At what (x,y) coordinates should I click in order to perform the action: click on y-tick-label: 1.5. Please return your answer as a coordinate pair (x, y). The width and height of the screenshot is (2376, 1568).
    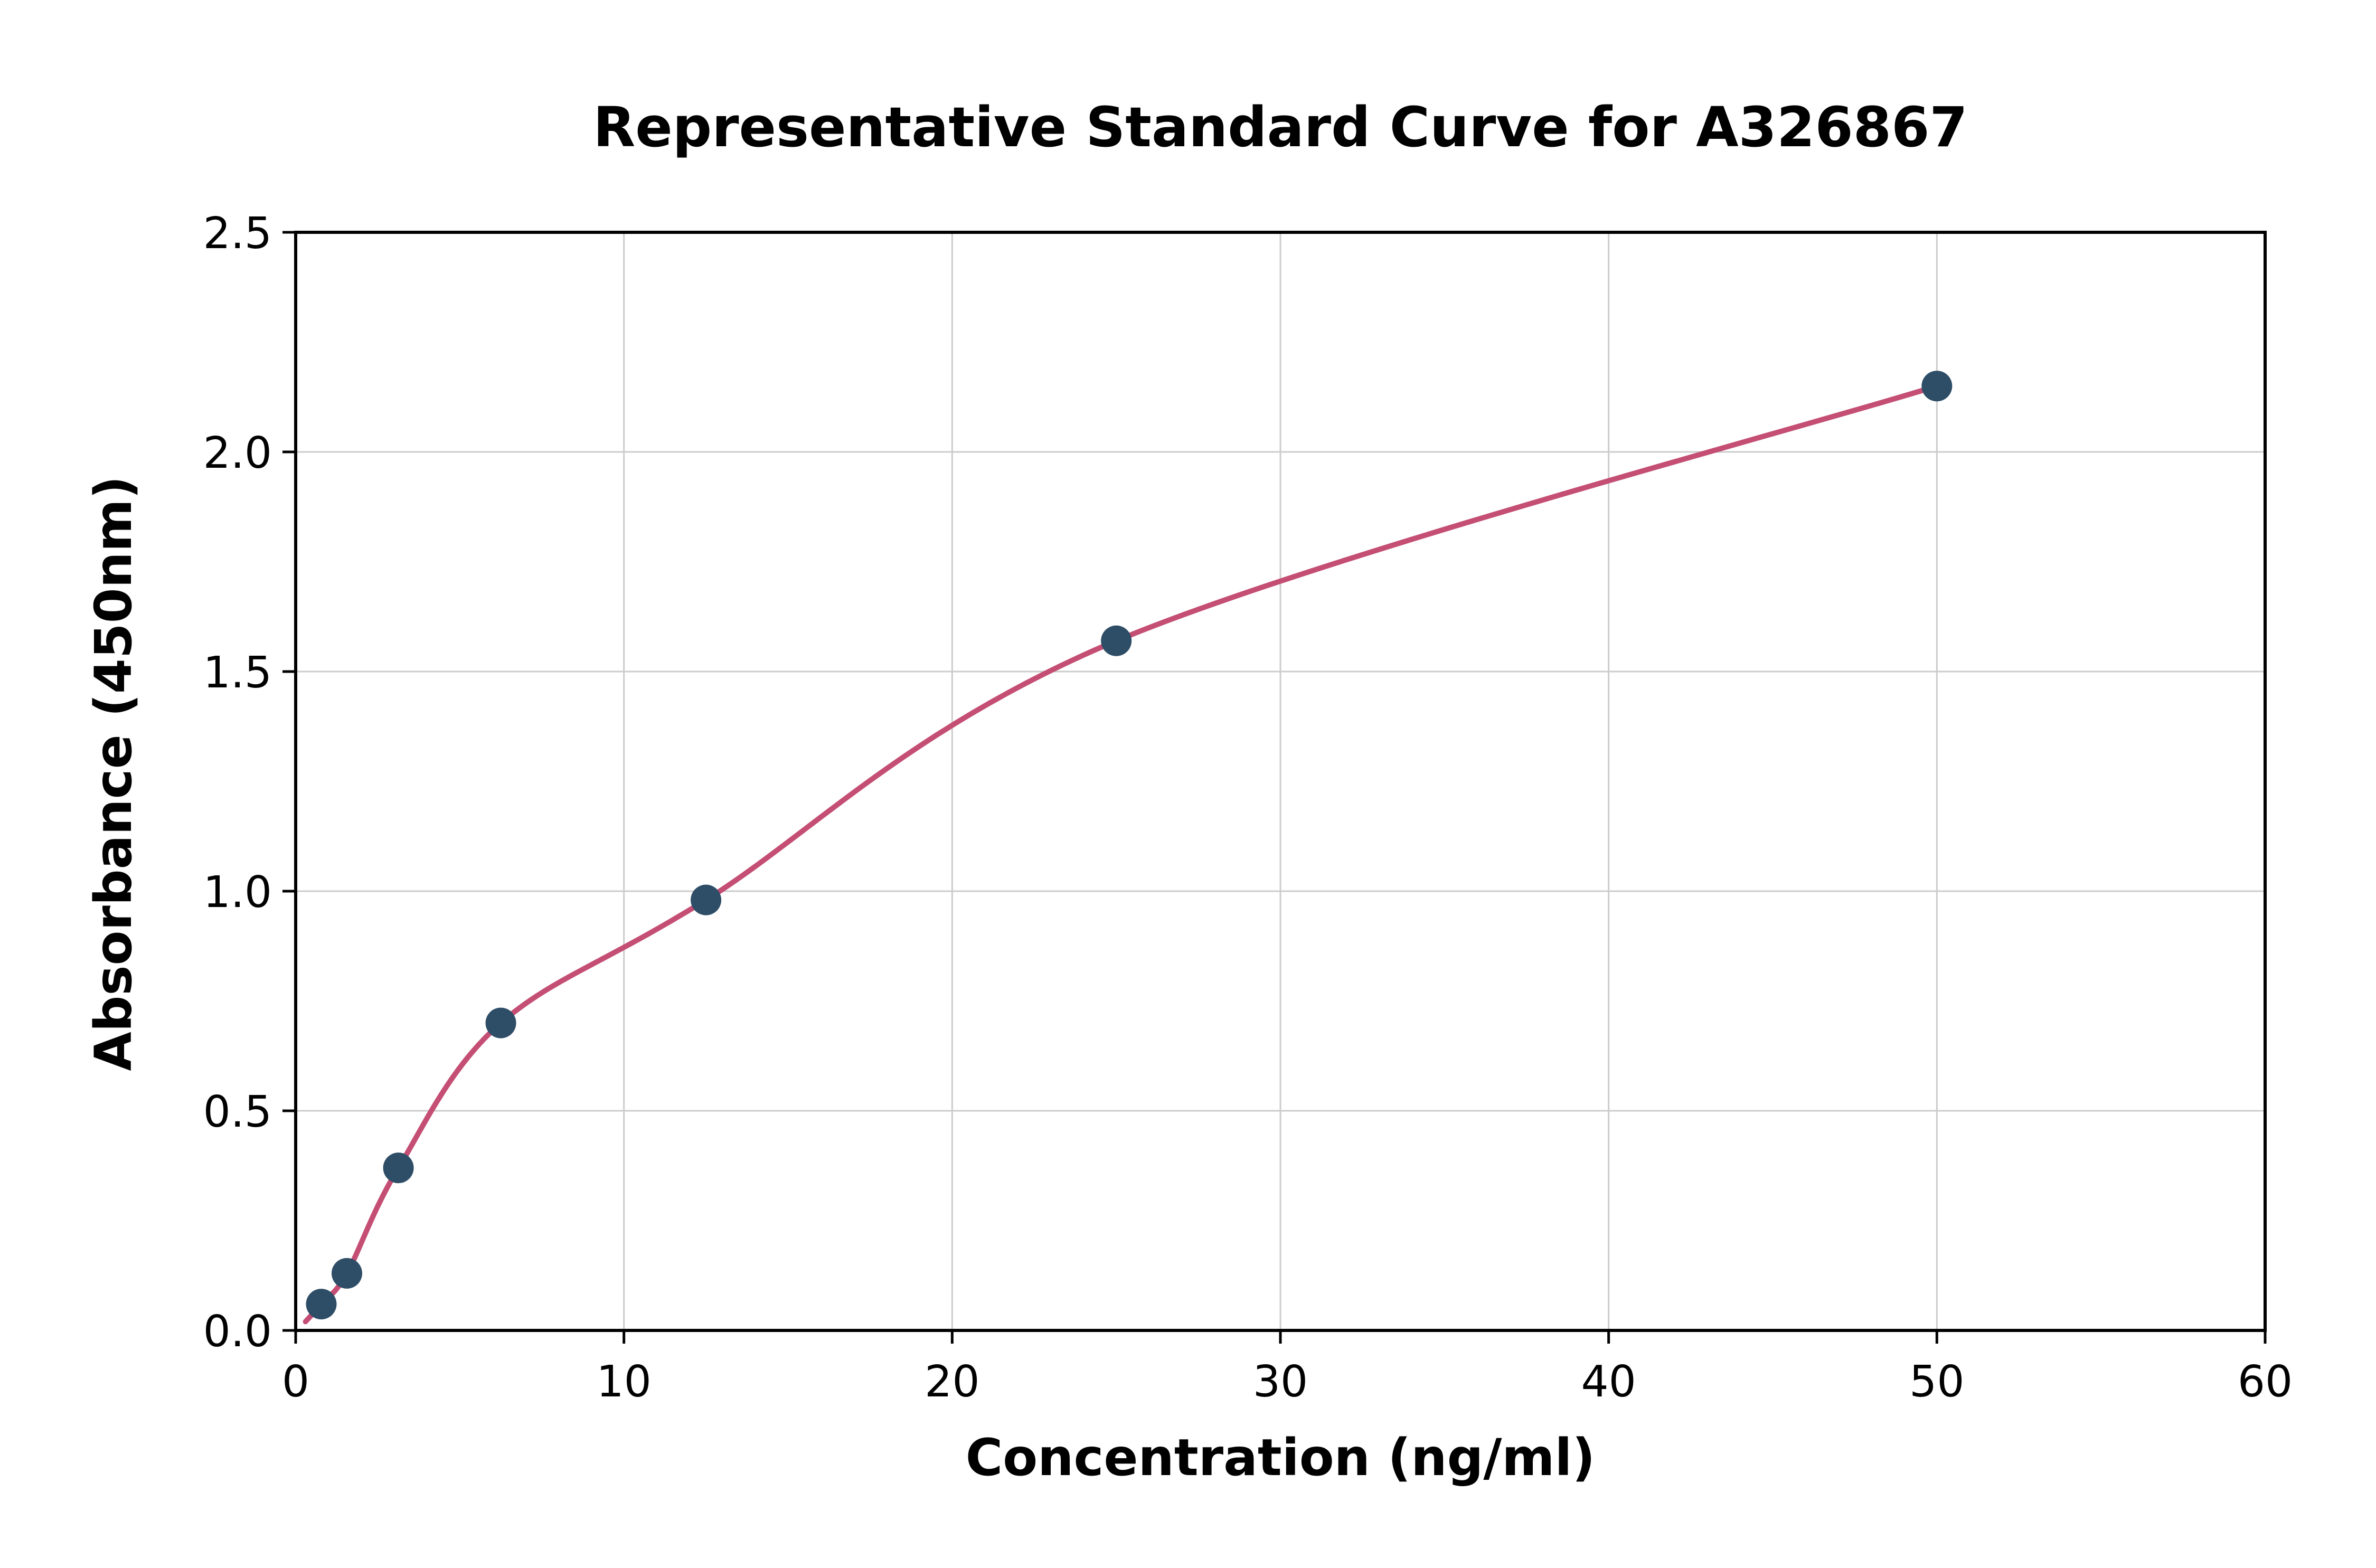
    Looking at the image, I should click on (237, 673).